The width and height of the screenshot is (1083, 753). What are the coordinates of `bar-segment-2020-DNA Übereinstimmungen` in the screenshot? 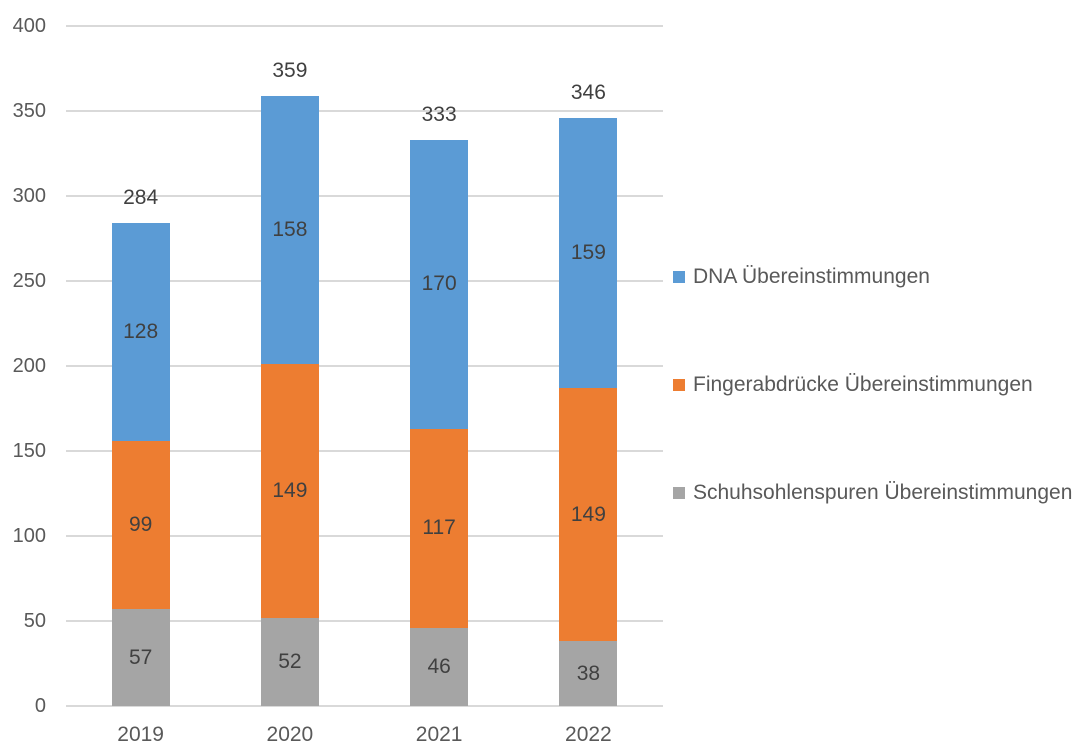 It's located at (289, 230).